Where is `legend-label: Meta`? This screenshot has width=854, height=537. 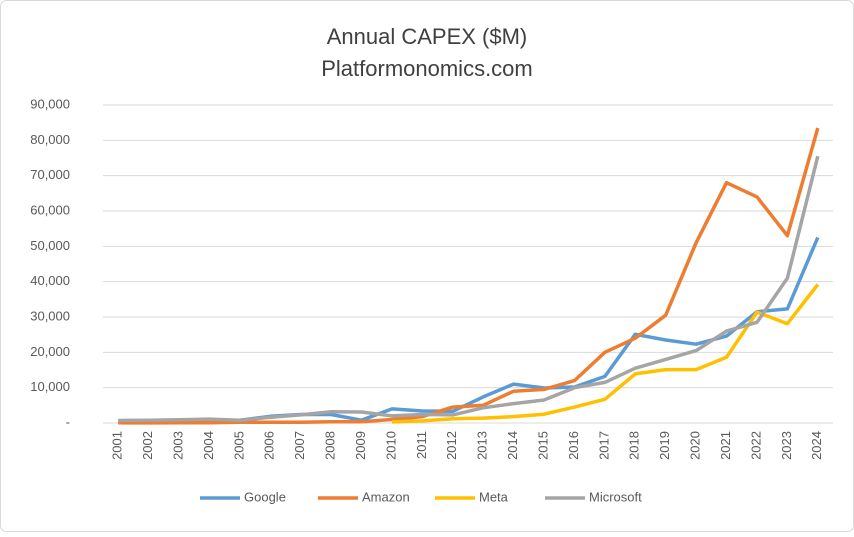 legend-label: Meta is located at coordinates (494, 496).